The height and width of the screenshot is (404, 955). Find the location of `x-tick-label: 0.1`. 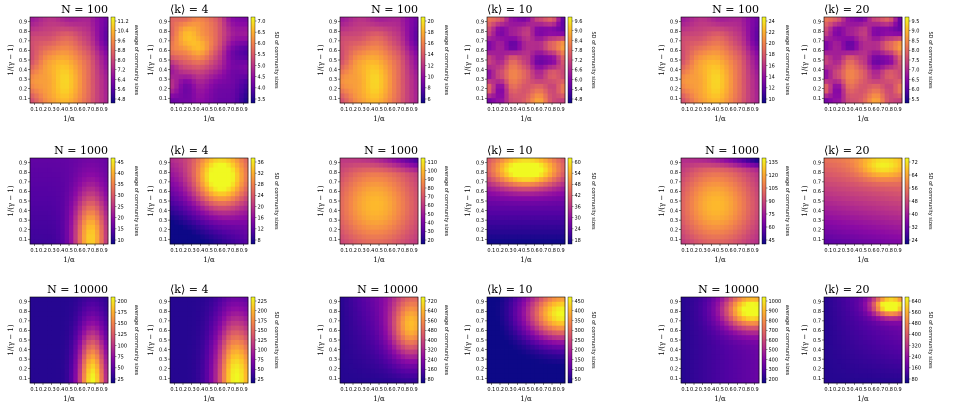

x-tick-label: 0.1 is located at coordinates (344, 251).